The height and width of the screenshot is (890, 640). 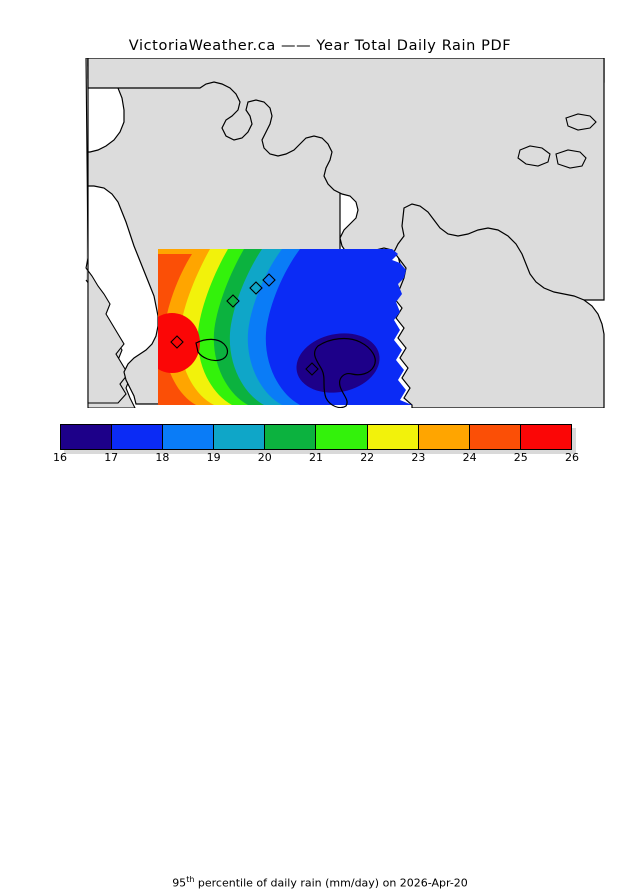 I want to click on colorbar-tick-24: 24, so click(x=469, y=457).